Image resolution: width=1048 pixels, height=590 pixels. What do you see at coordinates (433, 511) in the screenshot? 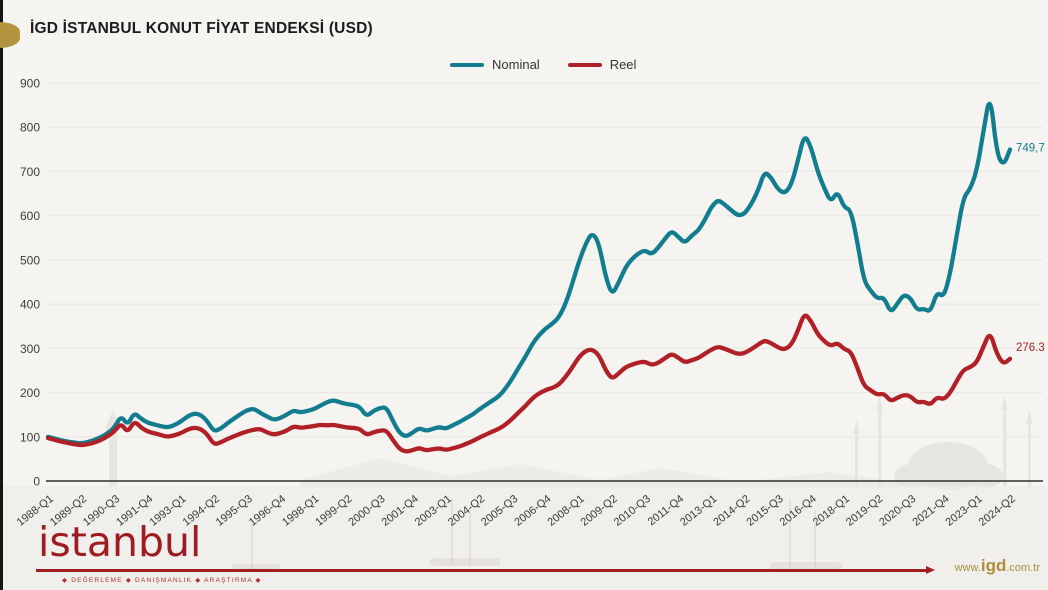
I see `x-tick-label: 2003-Q1` at bounding box center [433, 511].